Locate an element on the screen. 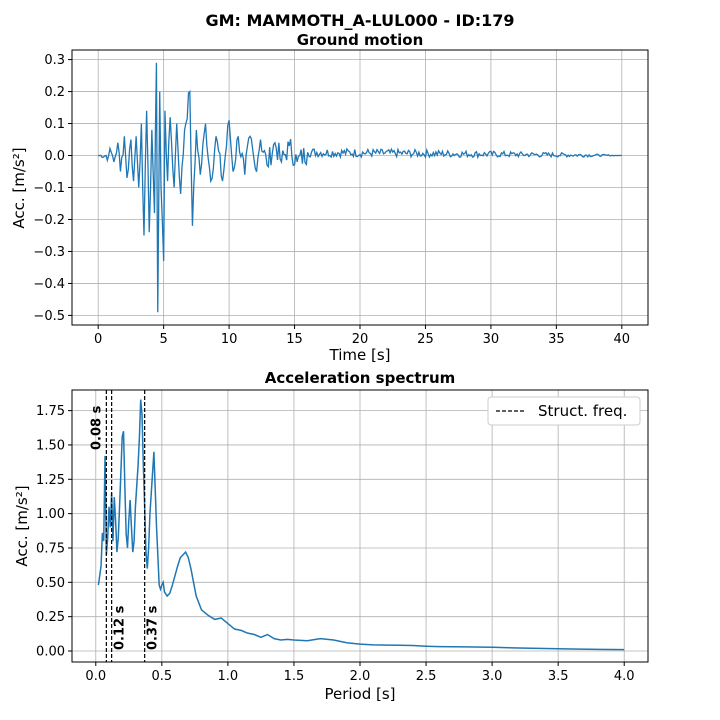  legend: Struct. freq. is located at coordinates (564, 411).